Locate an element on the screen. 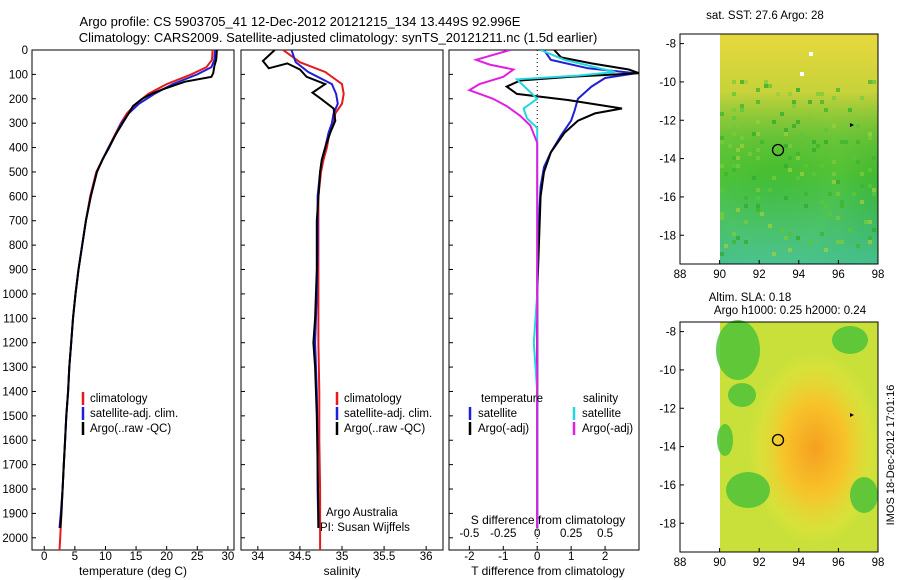 The image size is (900, 580). legend-salinity-heading: salinity is located at coordinates (600, 399).